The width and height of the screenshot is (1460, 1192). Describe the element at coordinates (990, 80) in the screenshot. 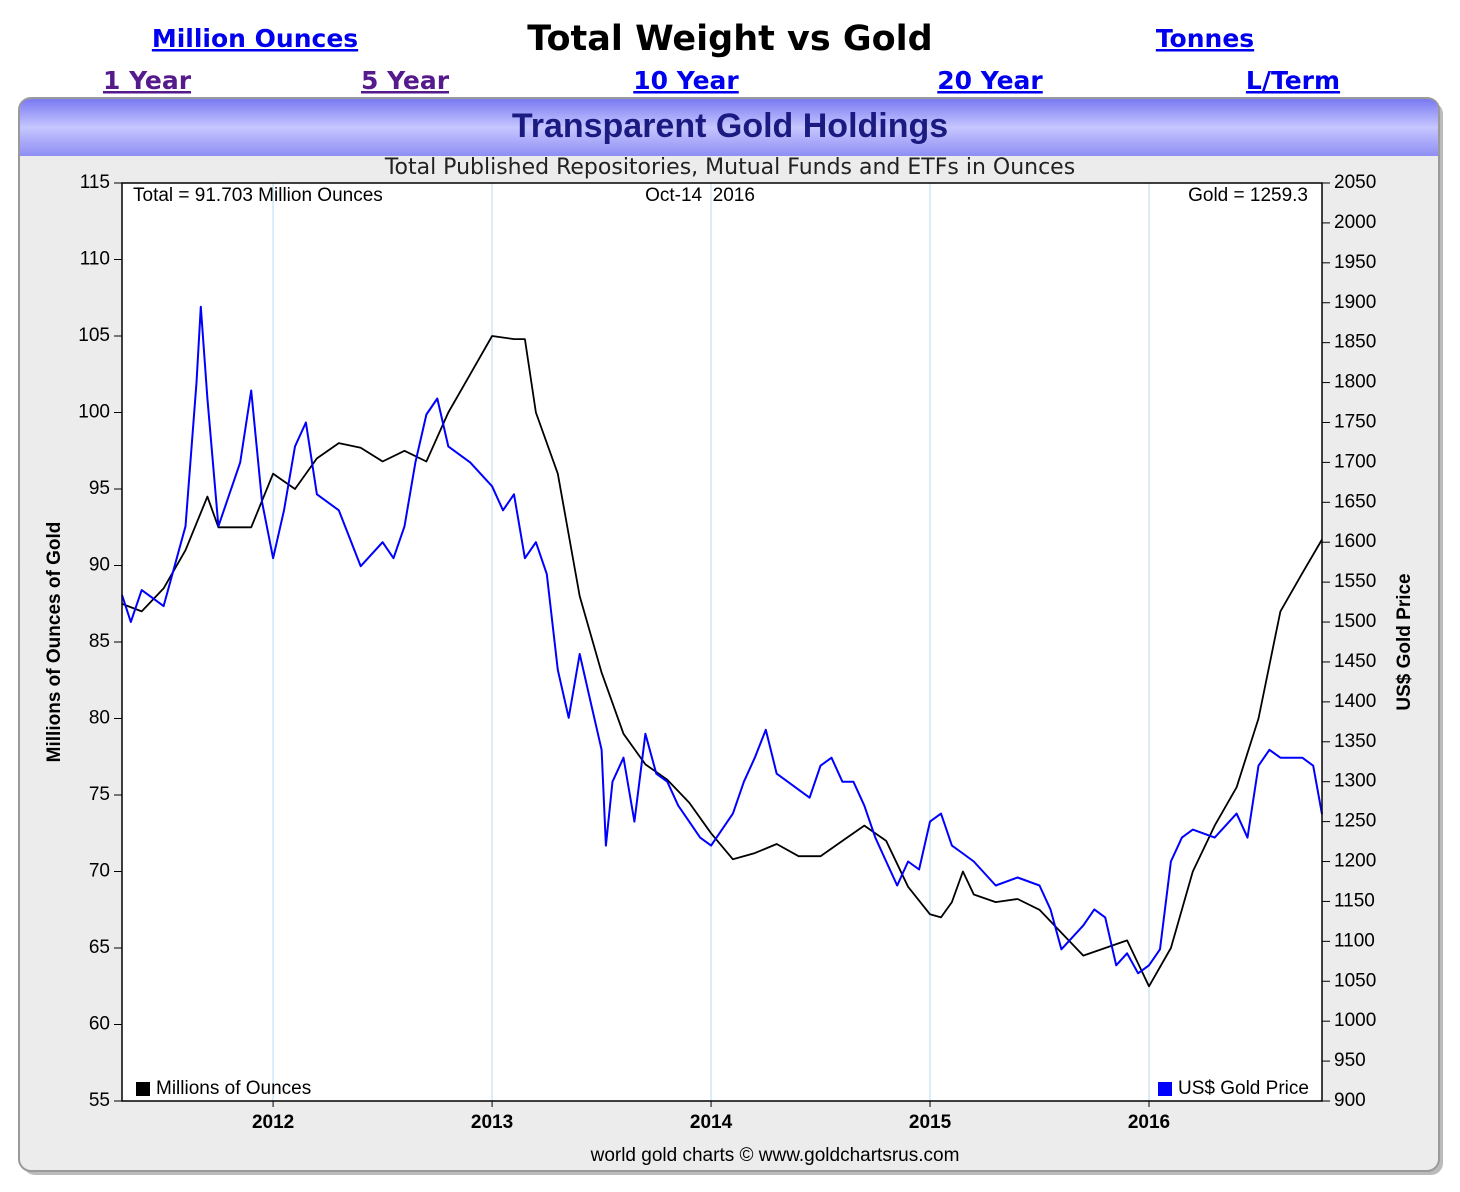

I see `range-link: 20 Year` at that location.